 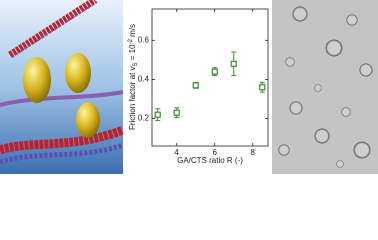 What do you see at coordinates (132, 98) in the screenshot?
I see `y-label-part: Friction factor at v` at bounding box center [132, 98].